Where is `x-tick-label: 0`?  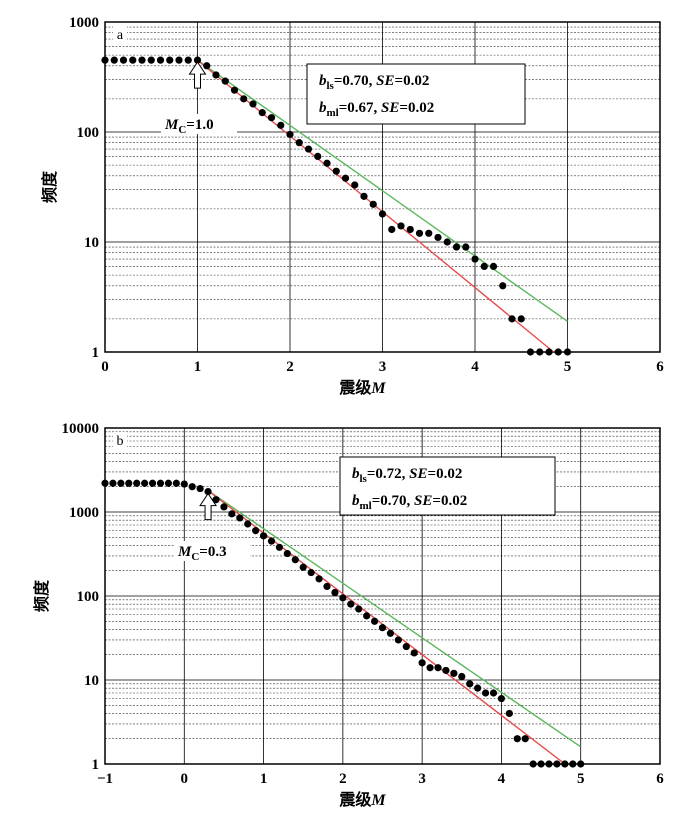 x-tick-label: 0 is located at coordinates (185, 779).